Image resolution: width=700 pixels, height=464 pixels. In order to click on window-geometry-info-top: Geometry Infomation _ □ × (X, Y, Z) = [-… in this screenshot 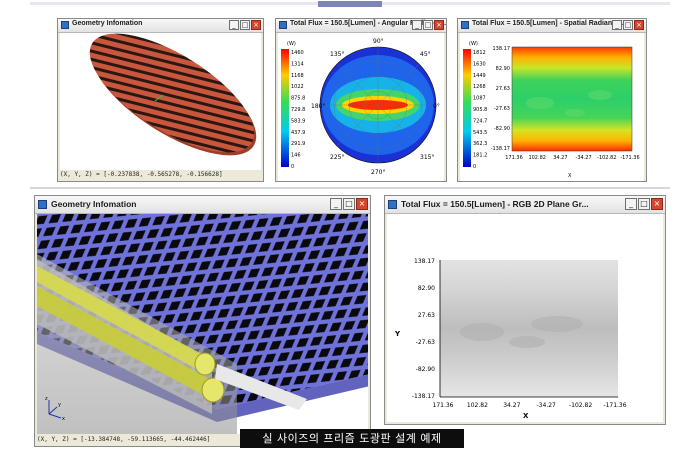, I will do `click(160, 100)`.